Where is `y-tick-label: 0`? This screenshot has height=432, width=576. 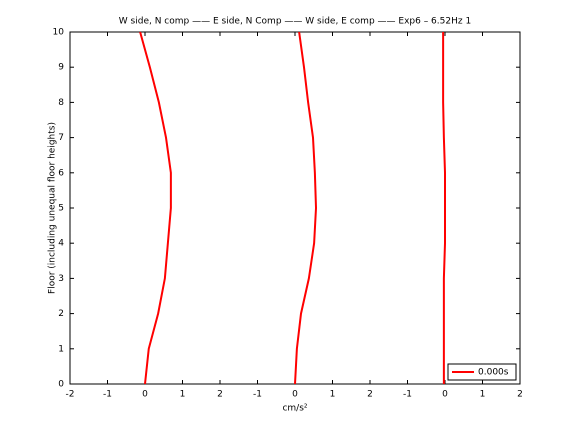
y-tick-label: 0 is located at coordinates (61, 385).